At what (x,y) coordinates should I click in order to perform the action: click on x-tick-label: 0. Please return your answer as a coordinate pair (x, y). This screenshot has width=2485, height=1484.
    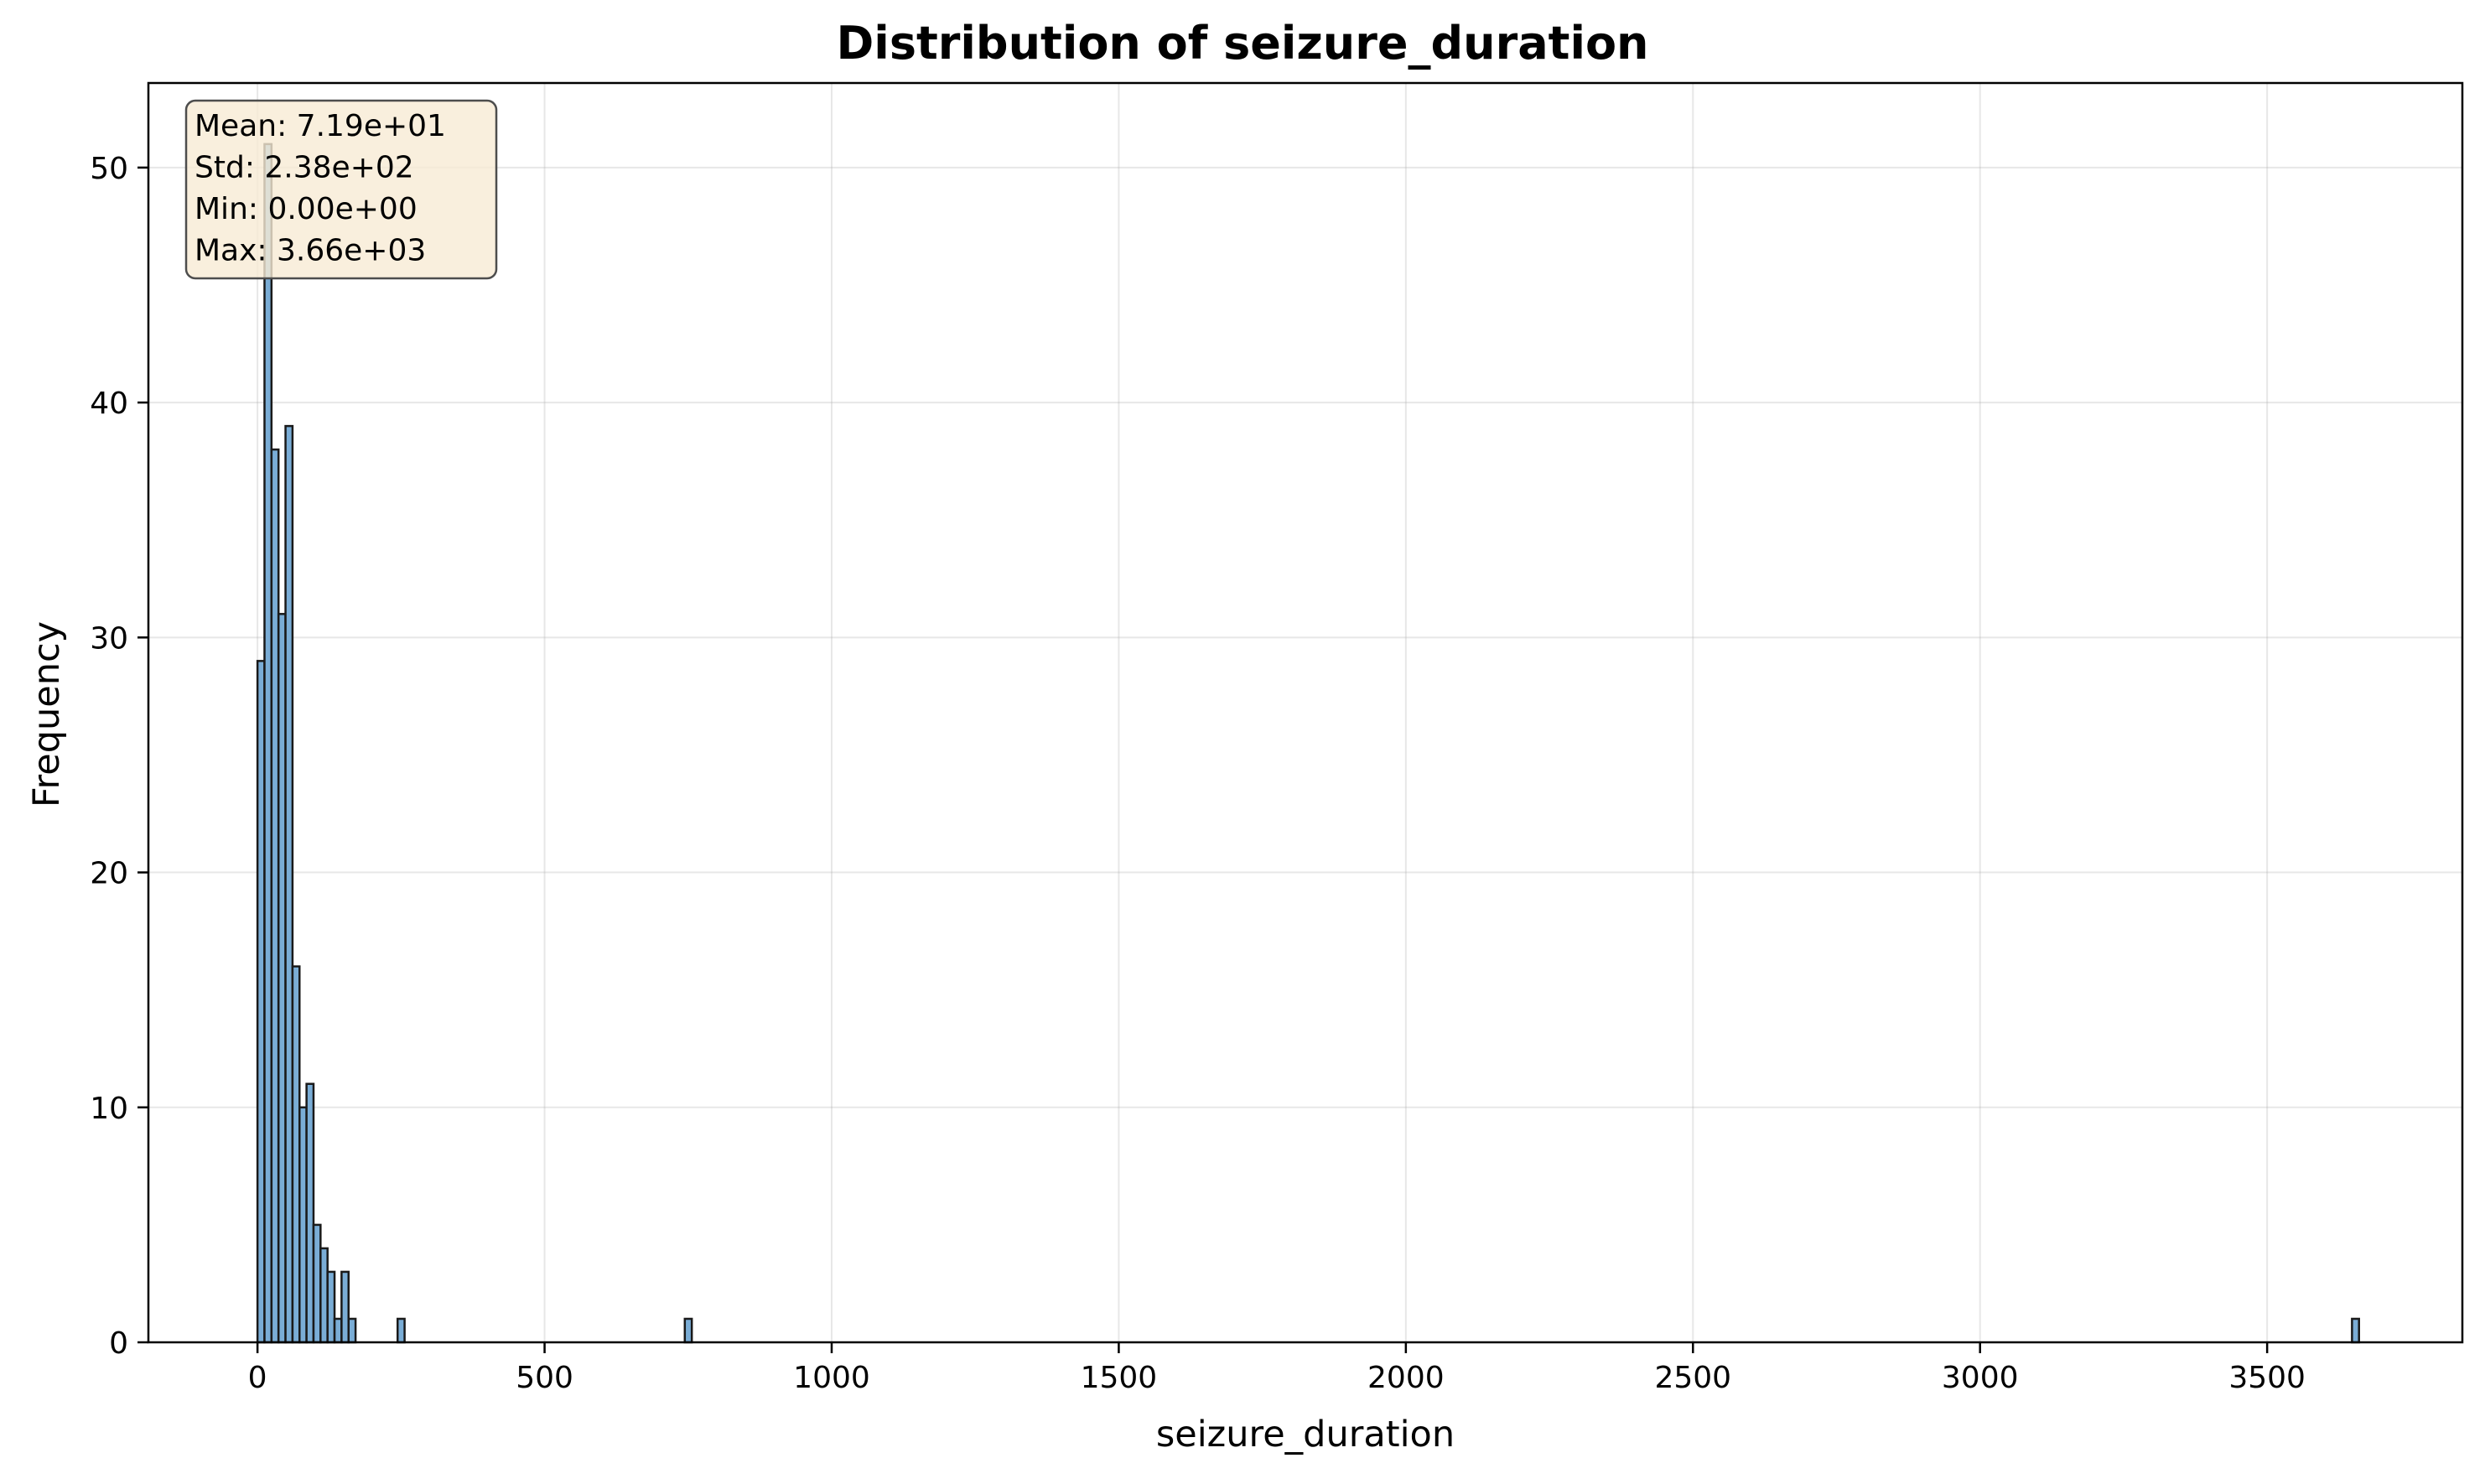
    Looking at the image, I should click on (257, 1378).